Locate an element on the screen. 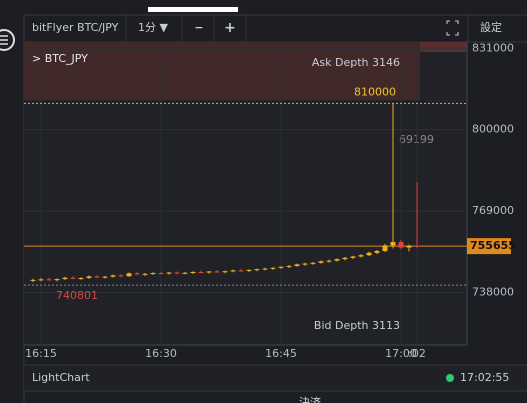  bid-depth-label: Bid Depth 3113 is located at coordinates (357, 325).